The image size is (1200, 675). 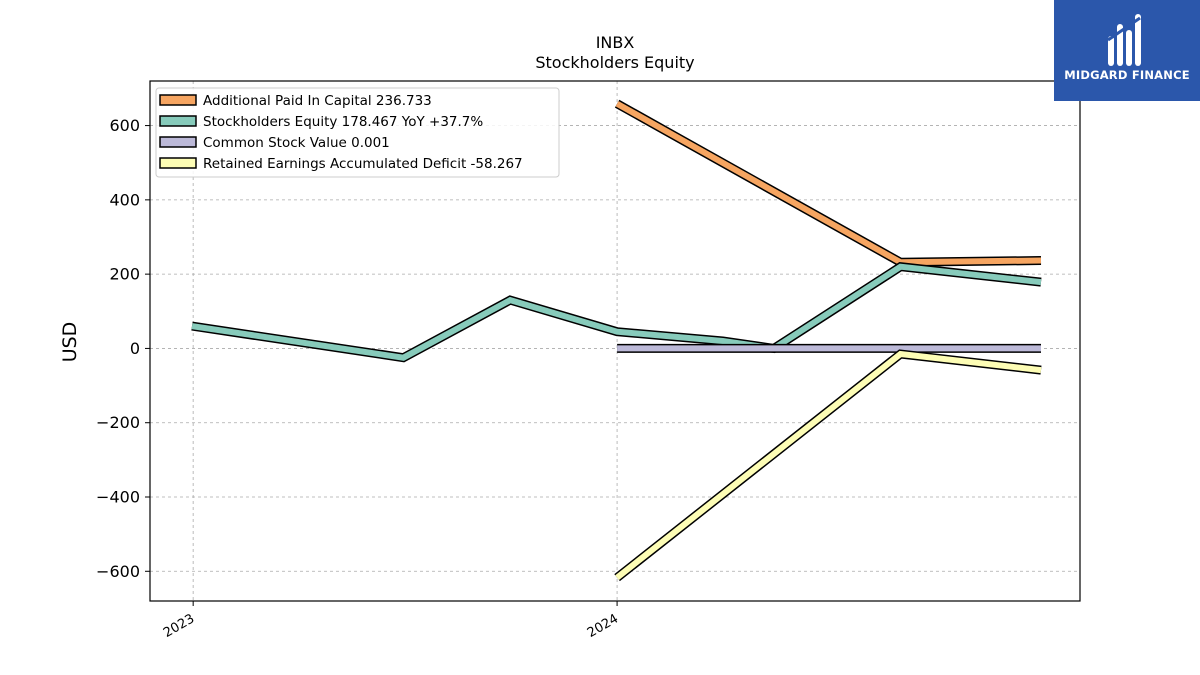 I want to click on legend-item: Common Stock Value 0.001, so click(x=274, y=143).